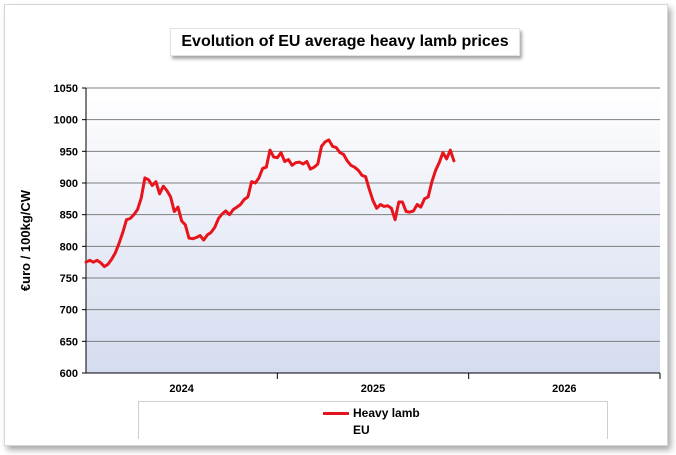 This screenshot has height=455, width=676. I want to click on x-tick-label-2024: 2024, so click(181, 389).